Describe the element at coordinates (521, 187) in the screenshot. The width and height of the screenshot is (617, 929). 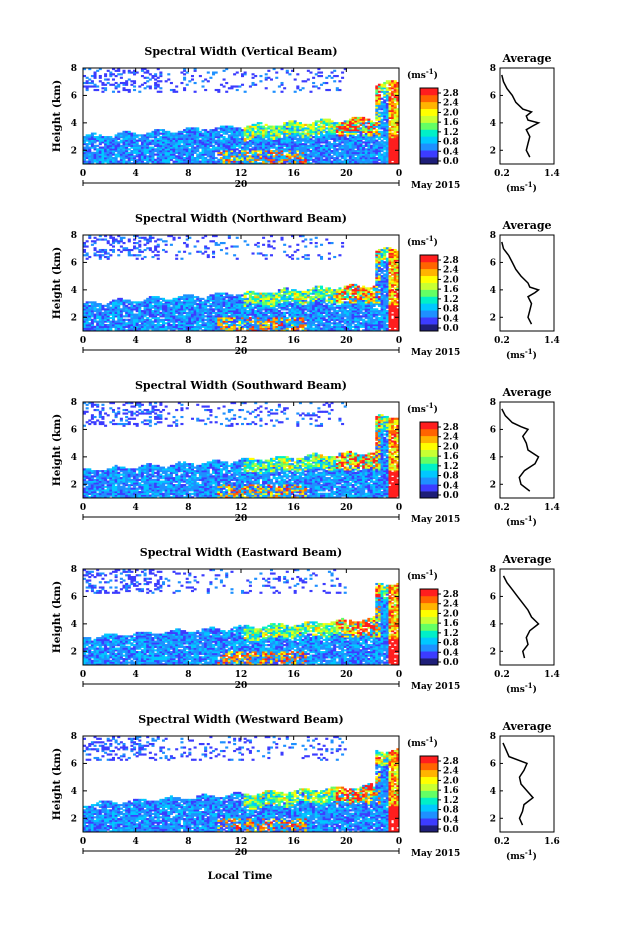
I see `avg-x-label: (ms-1)` at that location.